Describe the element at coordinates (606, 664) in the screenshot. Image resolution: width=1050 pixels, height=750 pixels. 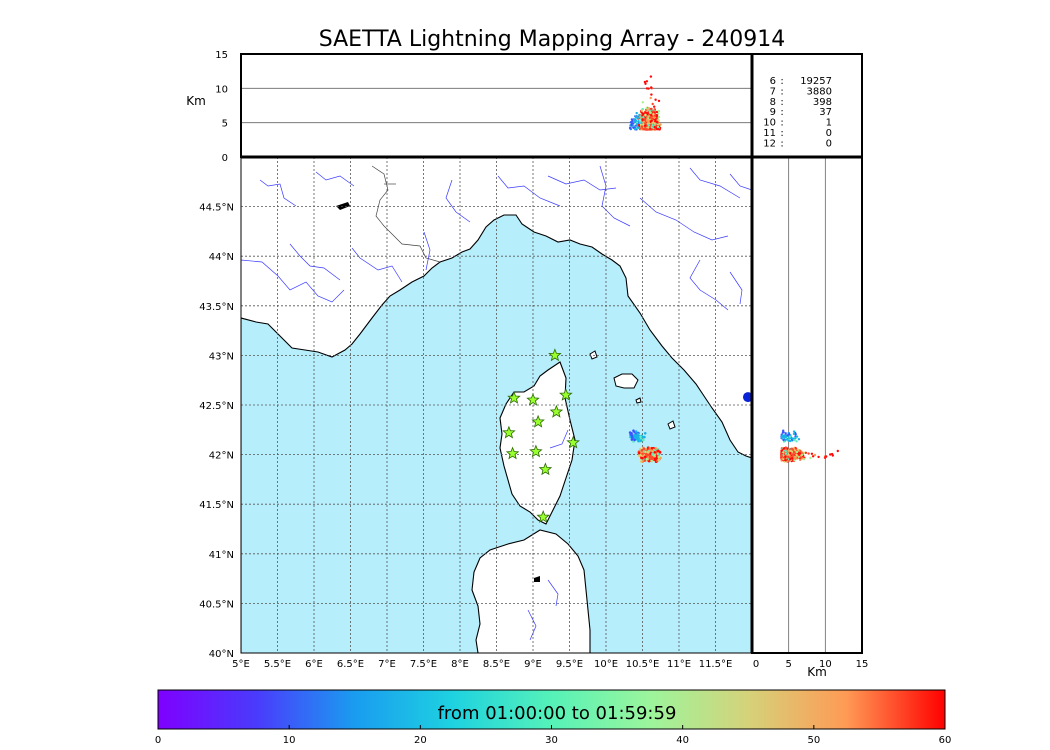
I see `map-x-tick-label: 10°E` at that location.